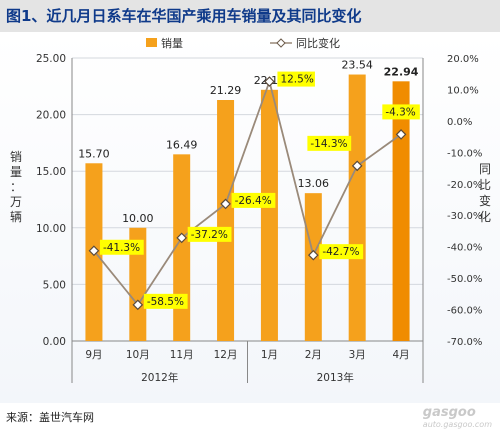 The width and height of the screenshot is (500, 432). What do you see at coordinates (54, 342) in the screenshot?
I see `y-tick-label: 0.00` at bounding box center [54, 342].